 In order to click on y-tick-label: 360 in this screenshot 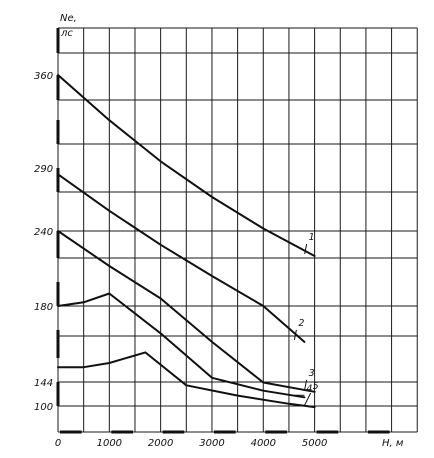, I will do `click(43, 76)`.